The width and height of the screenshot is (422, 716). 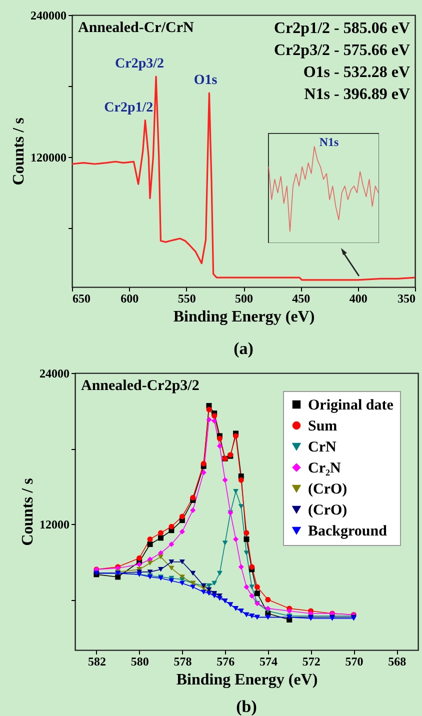 I want to click on y-tick-label: 240000, so click(x=48, y=15).